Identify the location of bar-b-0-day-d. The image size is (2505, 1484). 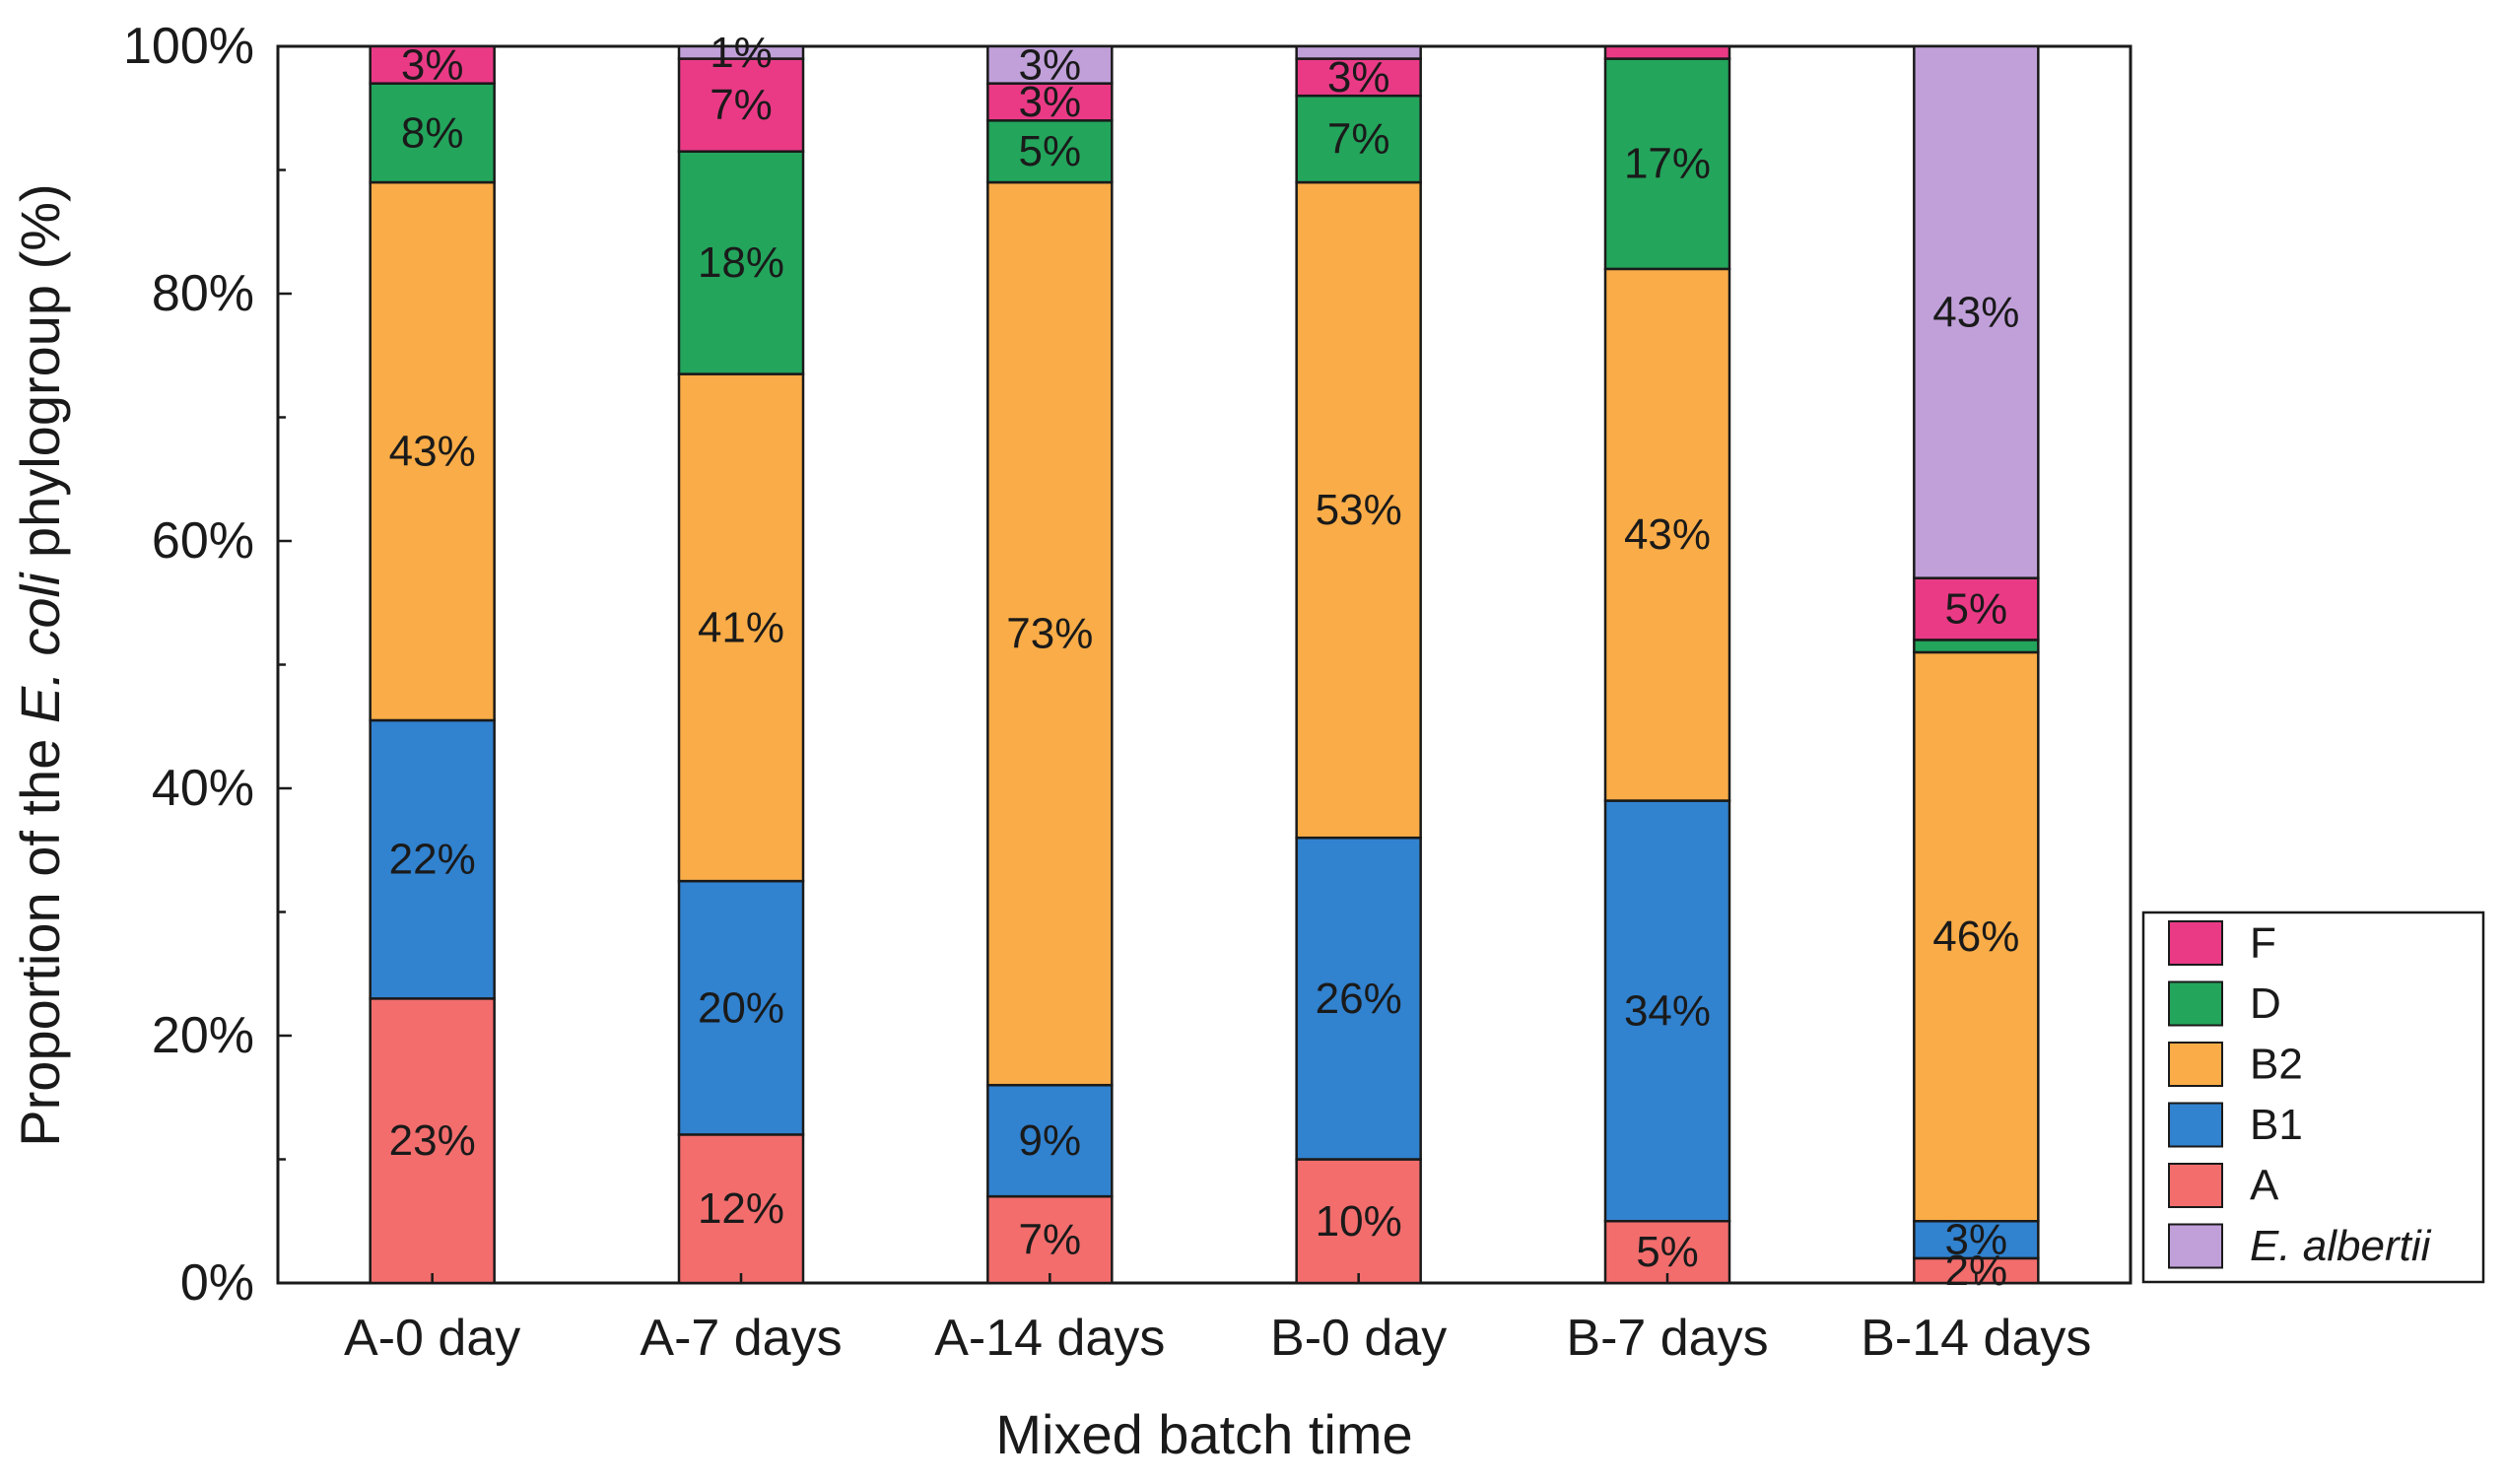
(1358, 139).